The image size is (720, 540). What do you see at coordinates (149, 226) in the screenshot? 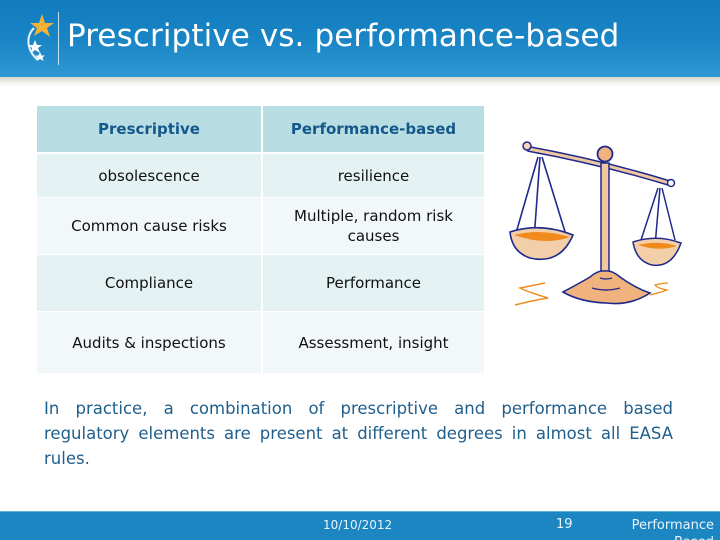
I see `table-cell: Common cause risks` at bounding box center [149, 226].